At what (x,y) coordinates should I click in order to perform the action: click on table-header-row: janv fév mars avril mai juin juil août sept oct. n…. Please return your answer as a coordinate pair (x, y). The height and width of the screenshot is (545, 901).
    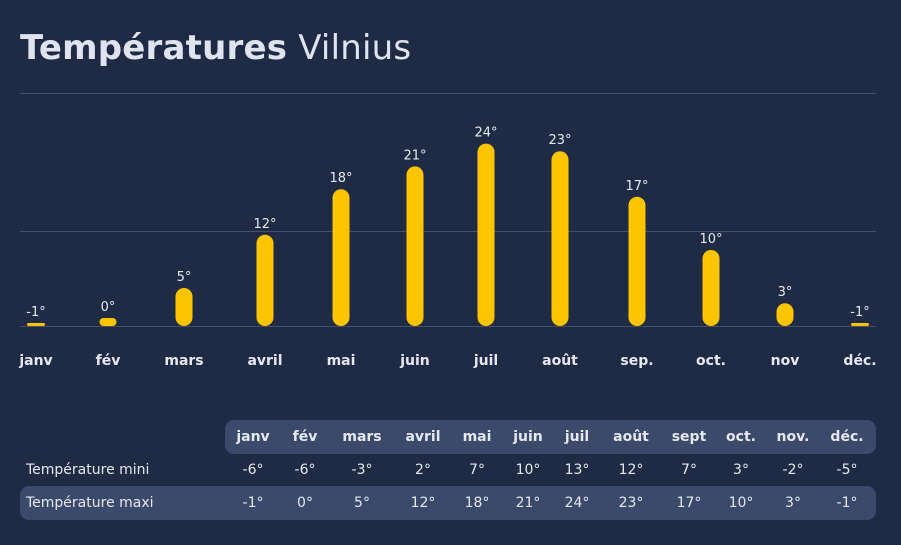
    Looking at the image, I should click on (448, 437).